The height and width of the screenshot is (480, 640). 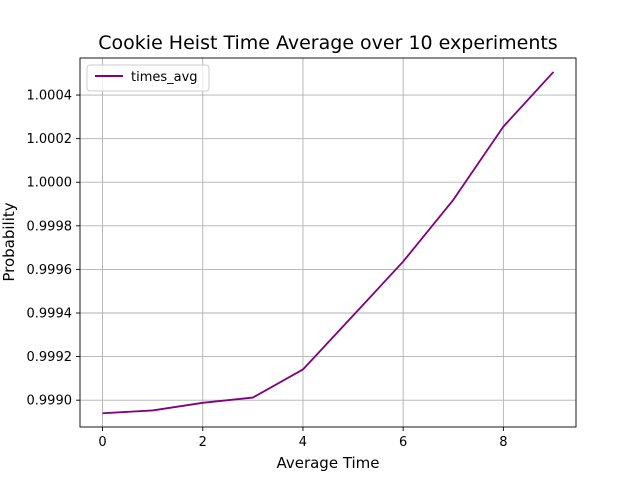 What do you see at coordinates (50, 270) in the screenshot?
I see `y-tick-label: 0.9996` at bounding box center [50, 270].